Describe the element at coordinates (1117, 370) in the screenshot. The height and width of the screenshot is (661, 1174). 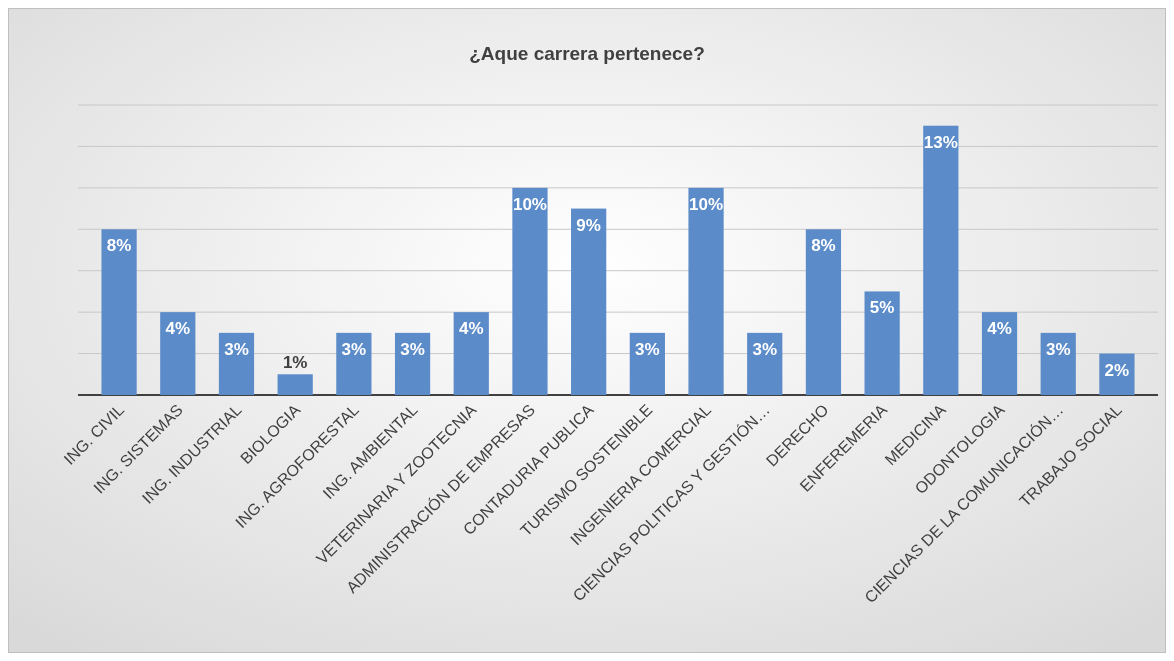
I see `data-label: 2%` at that location.